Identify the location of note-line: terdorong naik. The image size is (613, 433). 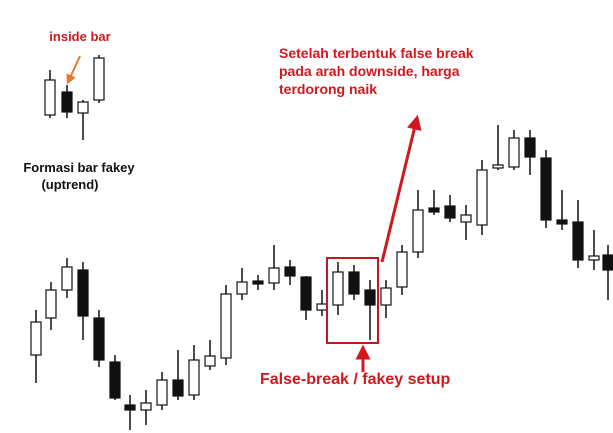
(328, 89).